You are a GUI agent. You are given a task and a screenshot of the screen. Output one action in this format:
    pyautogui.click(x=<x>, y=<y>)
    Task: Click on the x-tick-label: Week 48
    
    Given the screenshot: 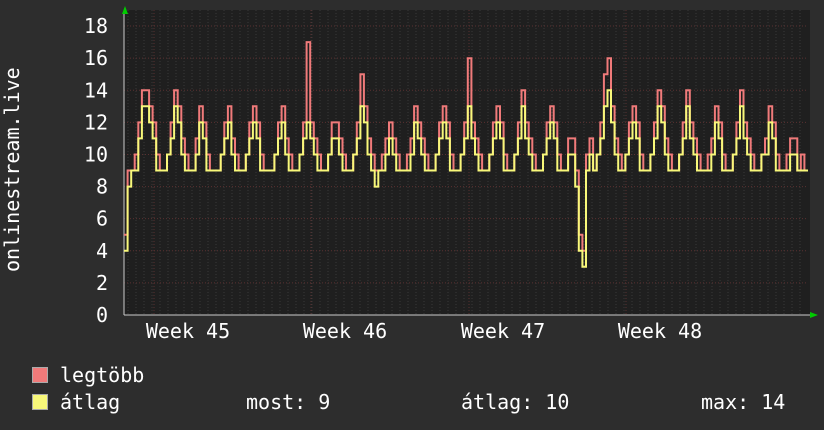 What is the action you would take?
    pyautogui.click(x=660, y=331)
    